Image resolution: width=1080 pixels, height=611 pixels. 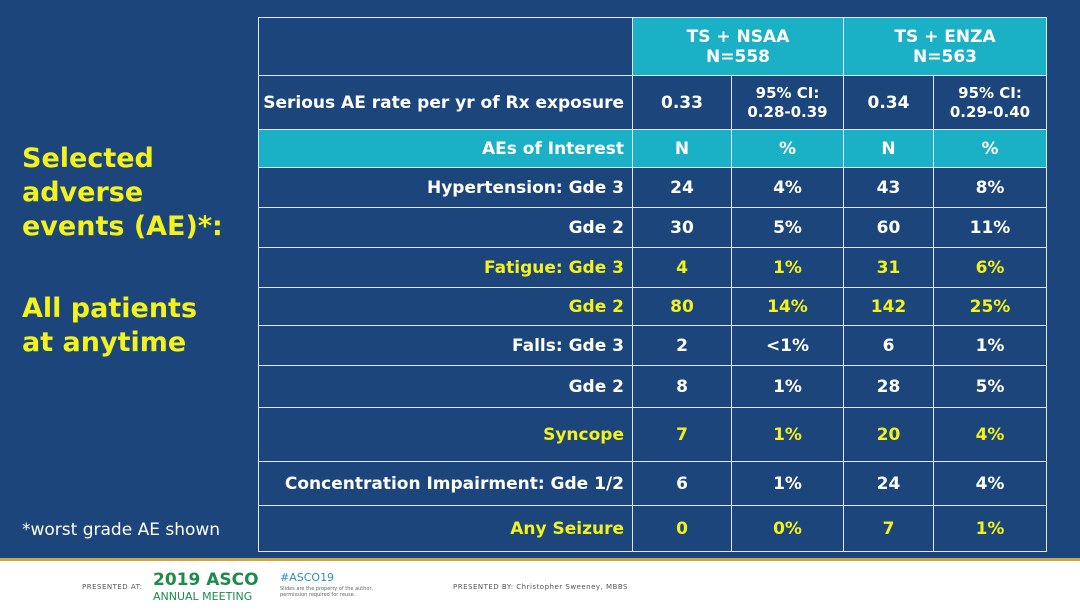 I want to click on cell-value: 31, so click(x=888, y=267).